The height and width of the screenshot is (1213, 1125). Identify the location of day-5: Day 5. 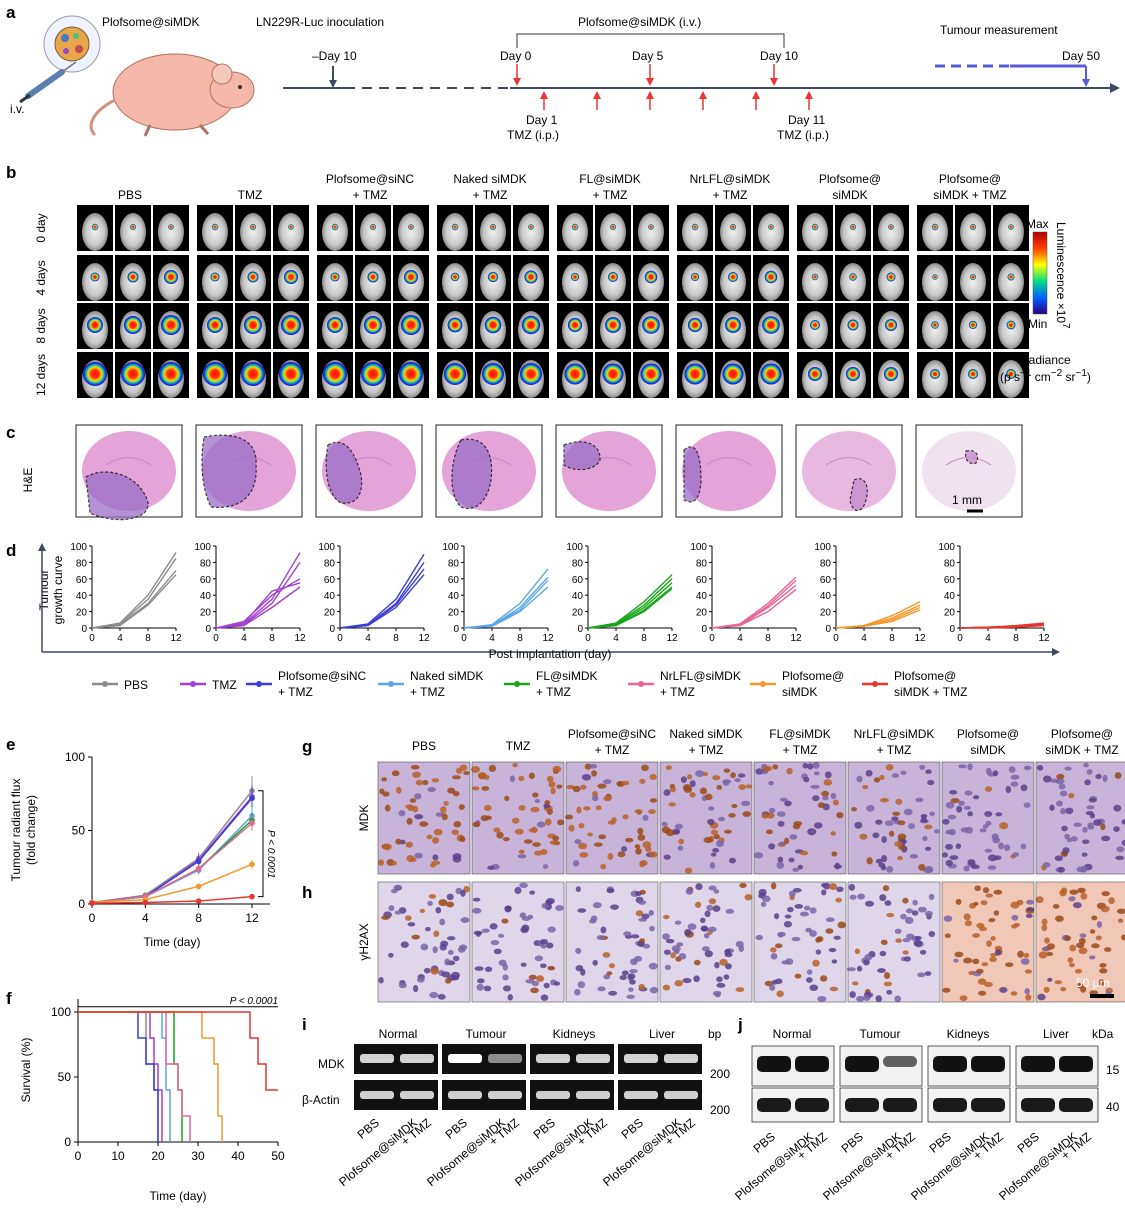
(648, 56).